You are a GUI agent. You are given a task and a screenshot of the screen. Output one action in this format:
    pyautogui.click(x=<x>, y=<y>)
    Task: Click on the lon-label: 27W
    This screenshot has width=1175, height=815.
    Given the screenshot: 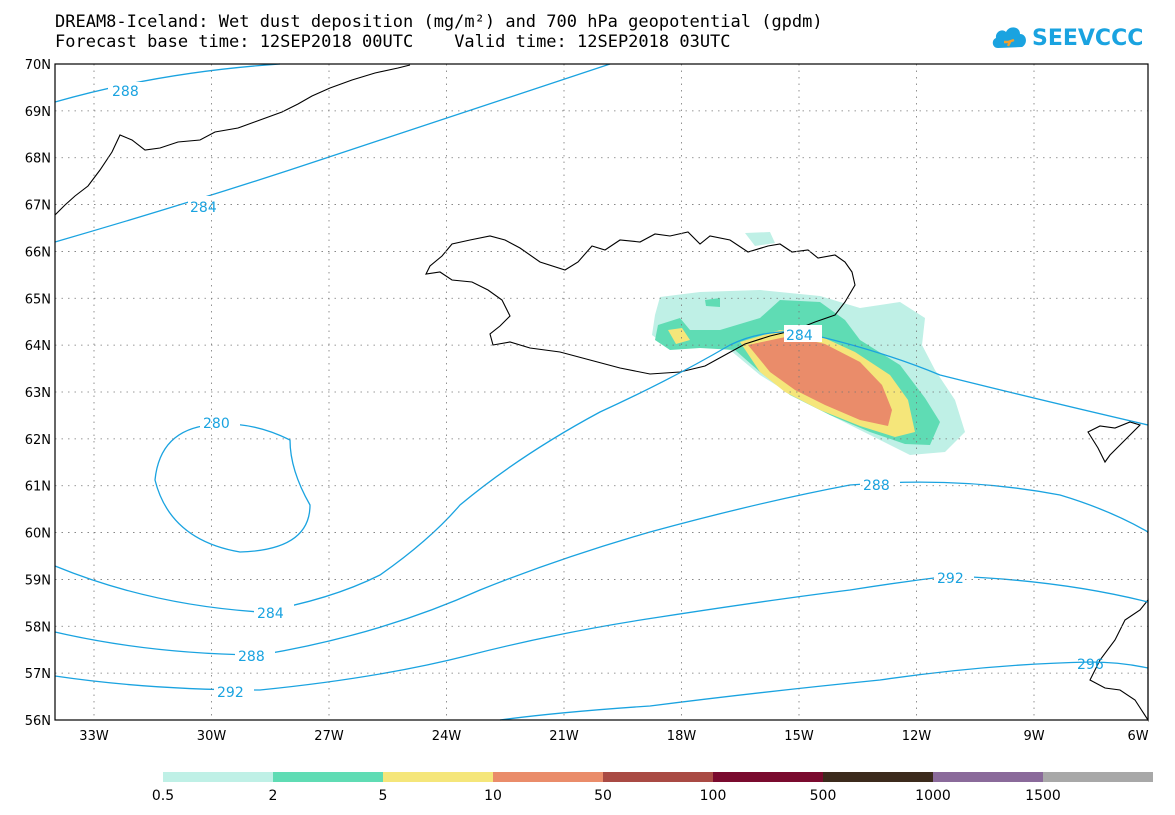 What is the action you would take?
    pyautogui.click(x=329, y=736)
    